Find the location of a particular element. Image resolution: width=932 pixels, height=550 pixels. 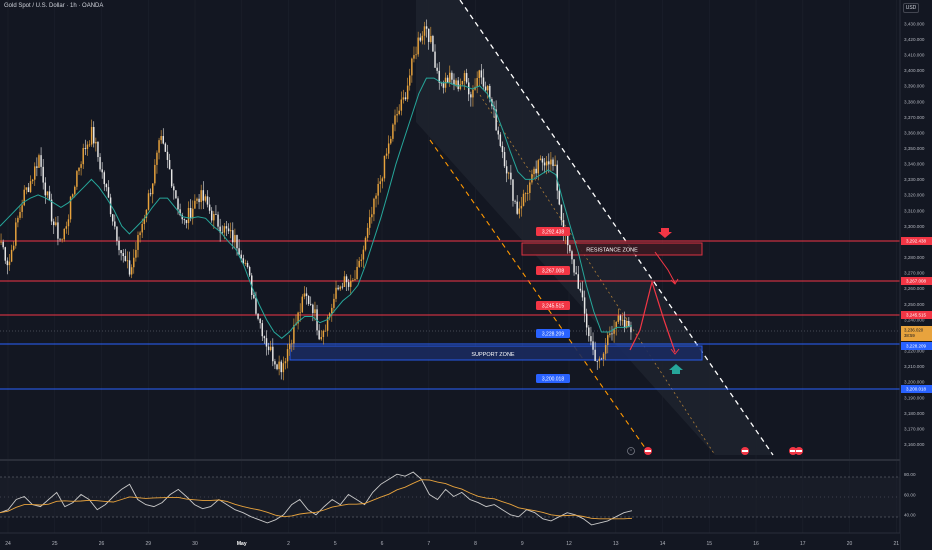

rsi-tick-label: 40.00 is located at coordinates (910, 515).